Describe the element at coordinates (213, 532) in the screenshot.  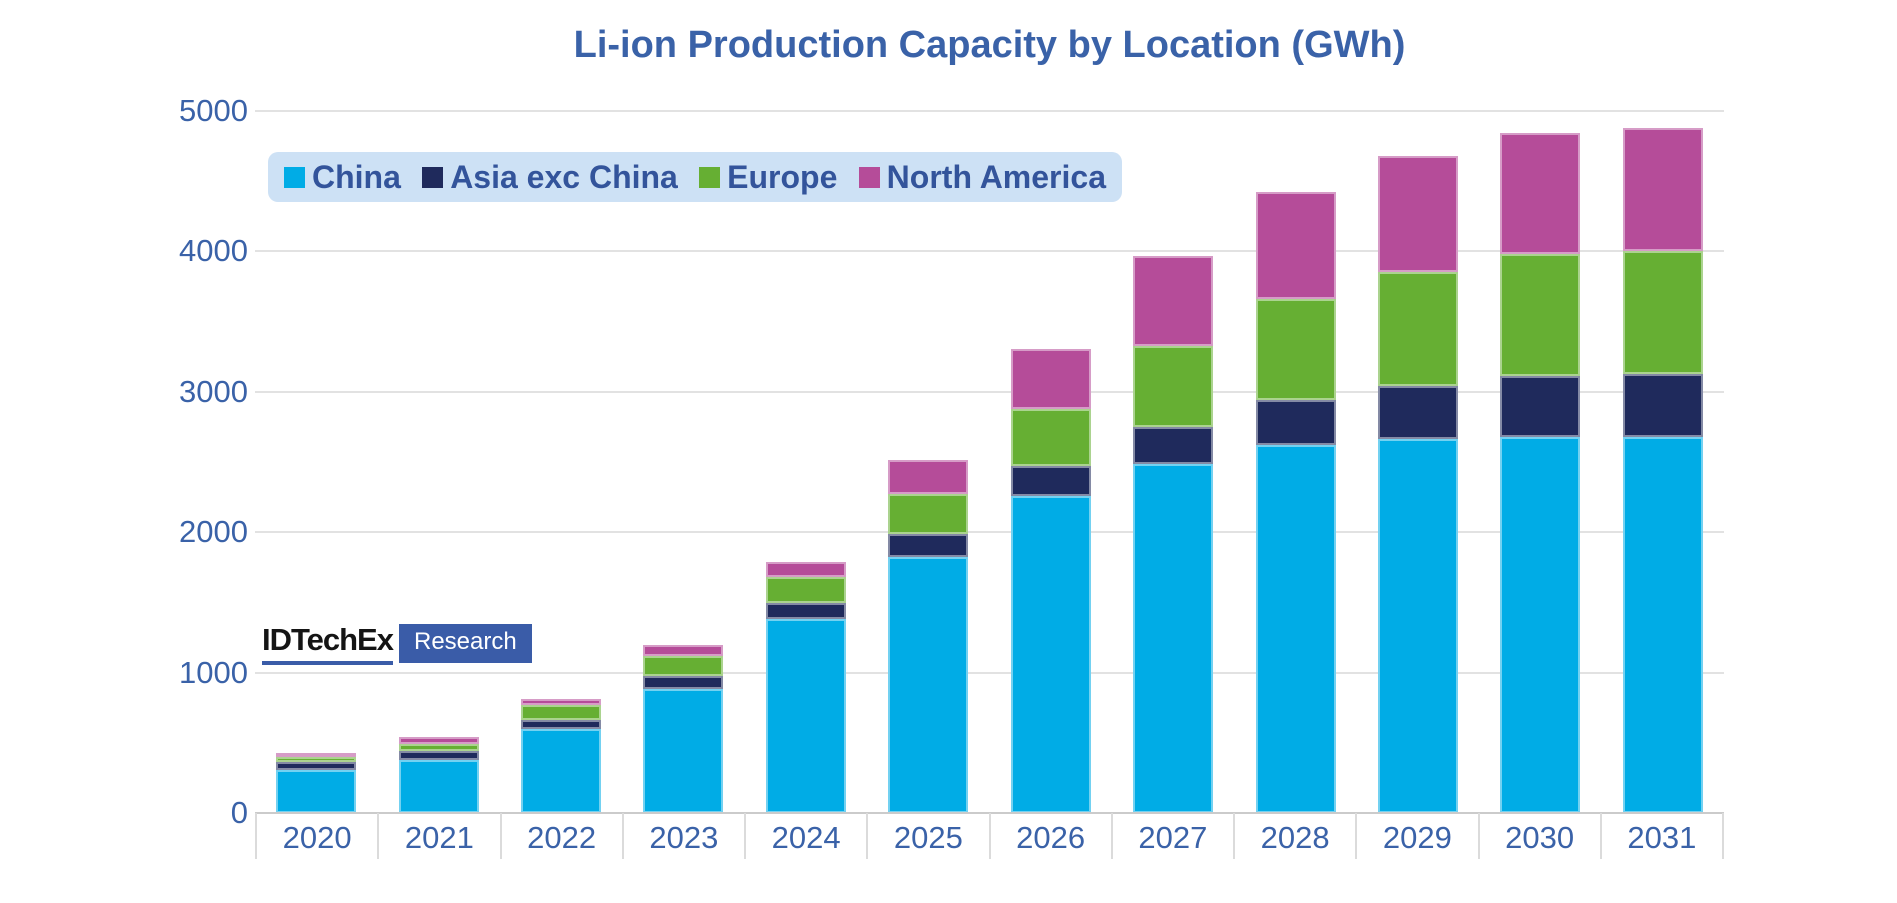
I see `y-tick-label-2000: 2000` at that location.